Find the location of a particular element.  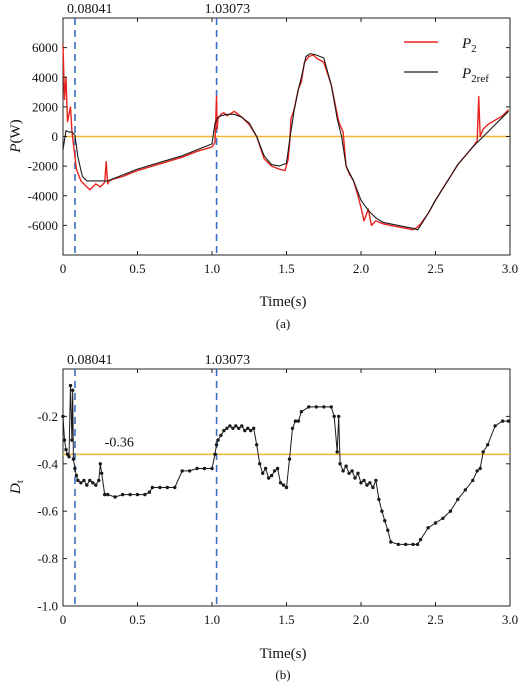

panel-a-y-tick-label: -4000 is located at coordinates (43, 195).